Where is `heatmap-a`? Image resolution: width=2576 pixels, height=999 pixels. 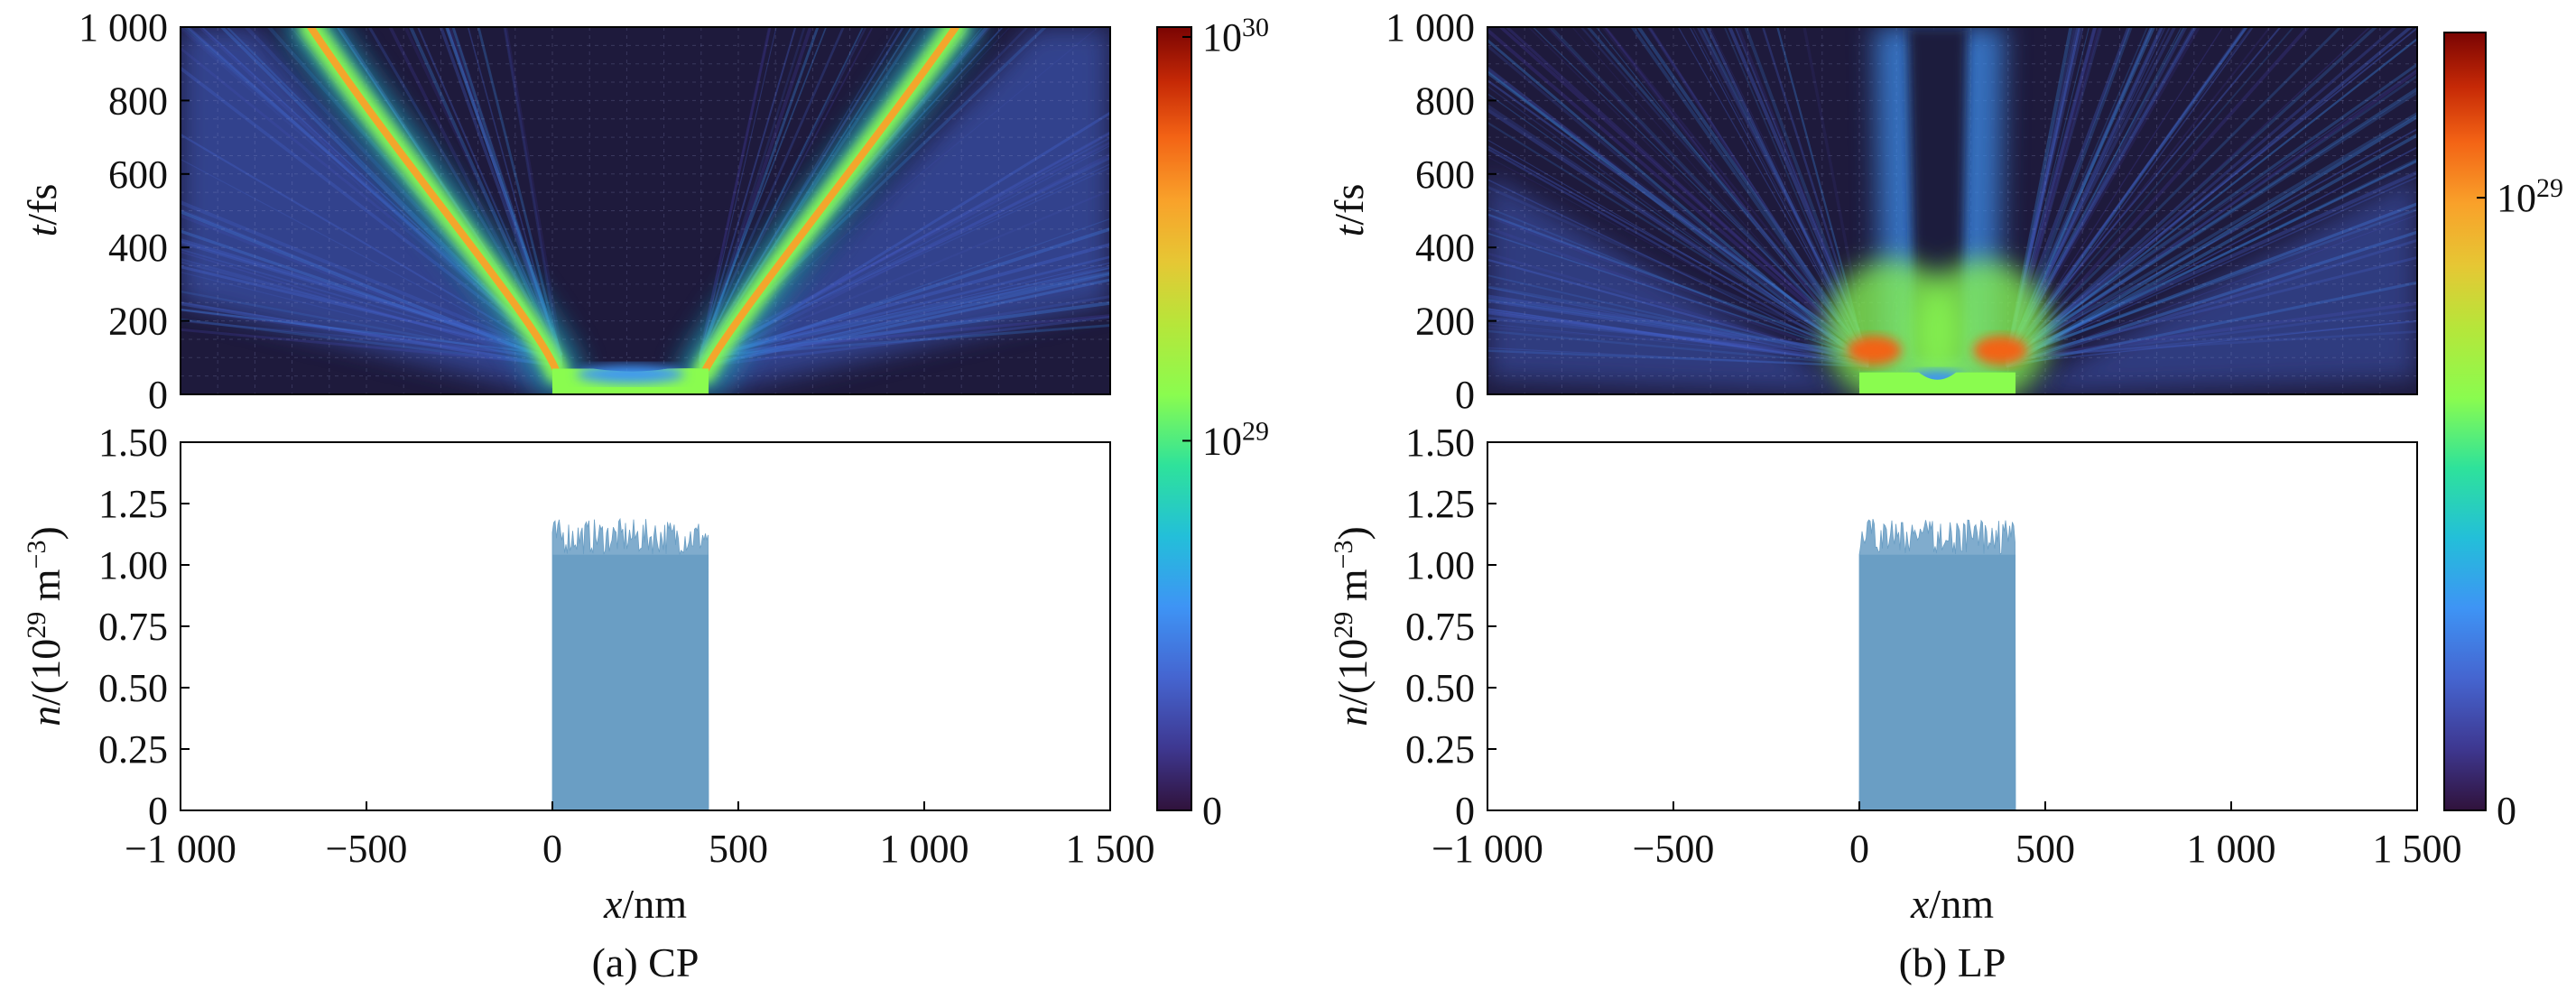 heatmap-a is located at coordinates (645, 211).